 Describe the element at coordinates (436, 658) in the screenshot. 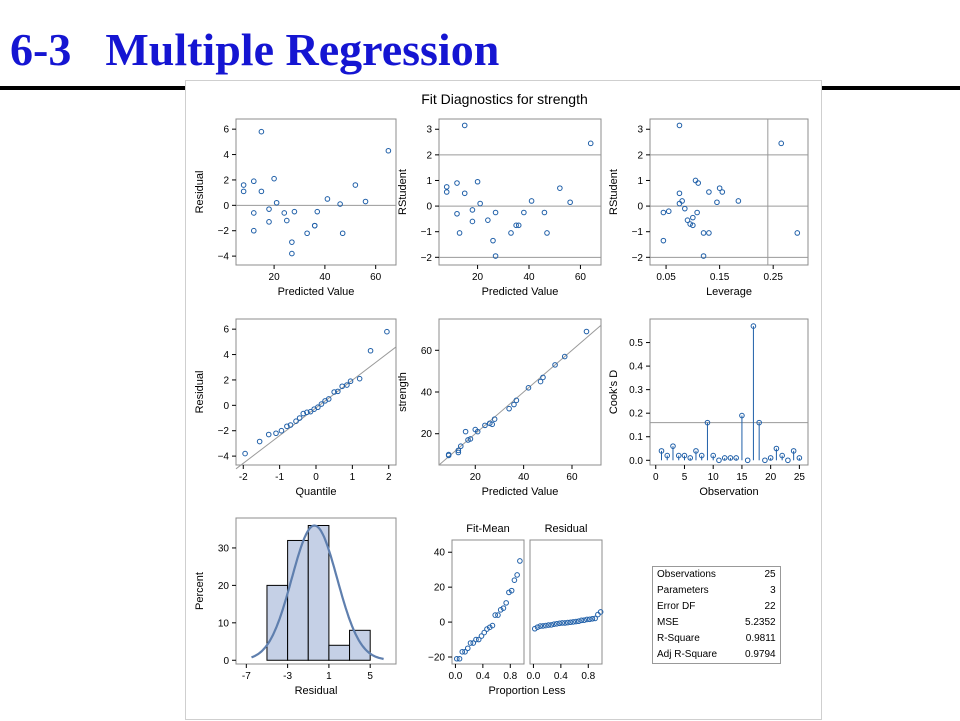

I see `y-tick-label: −20` at that location.